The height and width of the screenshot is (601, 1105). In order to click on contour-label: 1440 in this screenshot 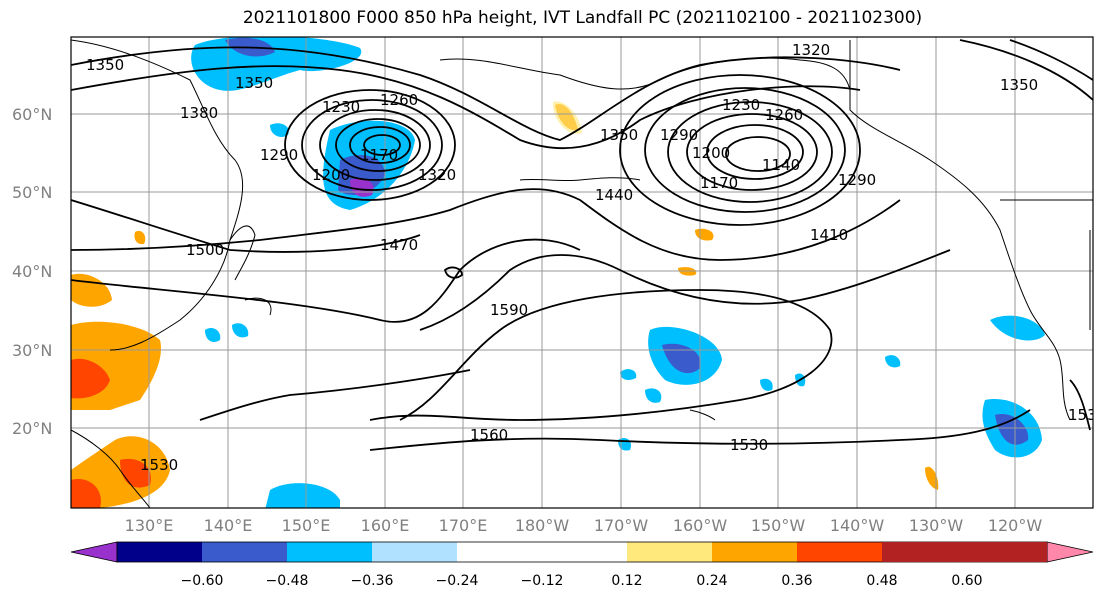, I will do `click(614, 195)`.